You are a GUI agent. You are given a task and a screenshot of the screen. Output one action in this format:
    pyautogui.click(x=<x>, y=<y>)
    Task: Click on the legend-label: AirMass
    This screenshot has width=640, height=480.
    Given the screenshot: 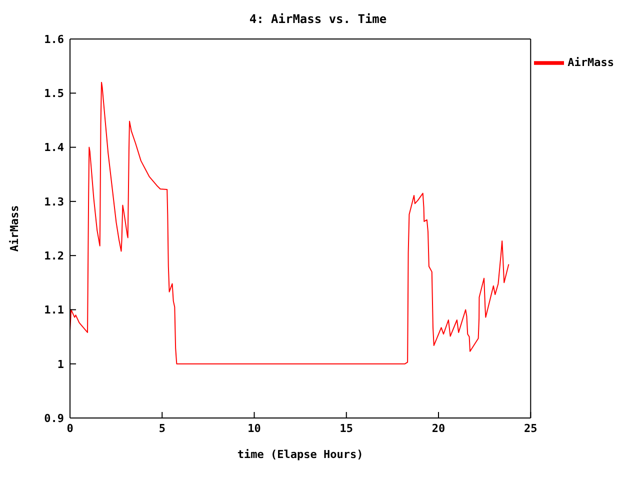 What is the action you would take?
    pyautogui.click(x=591, y=63)
    